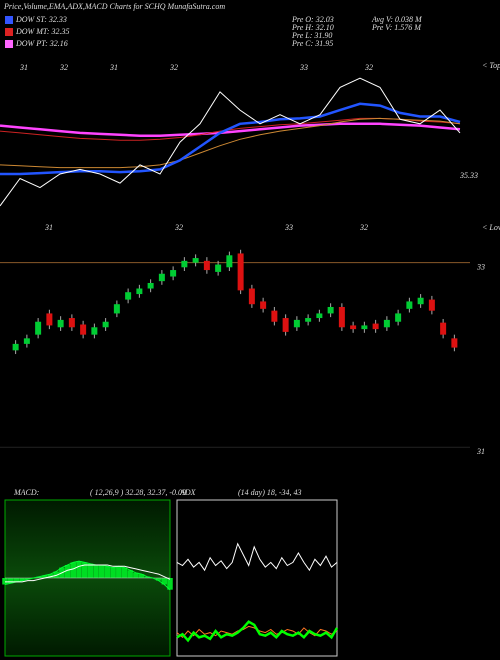 The height and width of the screenshot is (660, 500). What do you see at coordinates (138, 492) in the screenshot?
I see `macd-params: ( 12,26,9 ) 32.28, 32.37, -0.09` at bounding box center [138, 492].